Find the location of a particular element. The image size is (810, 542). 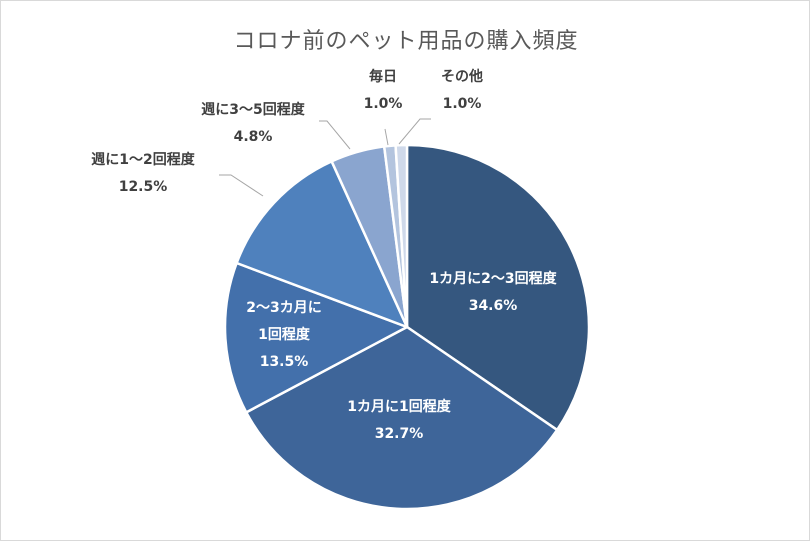

data-label-3: 2～3カ月に 1回程度 13.5% is located at coordinates (283, 335).